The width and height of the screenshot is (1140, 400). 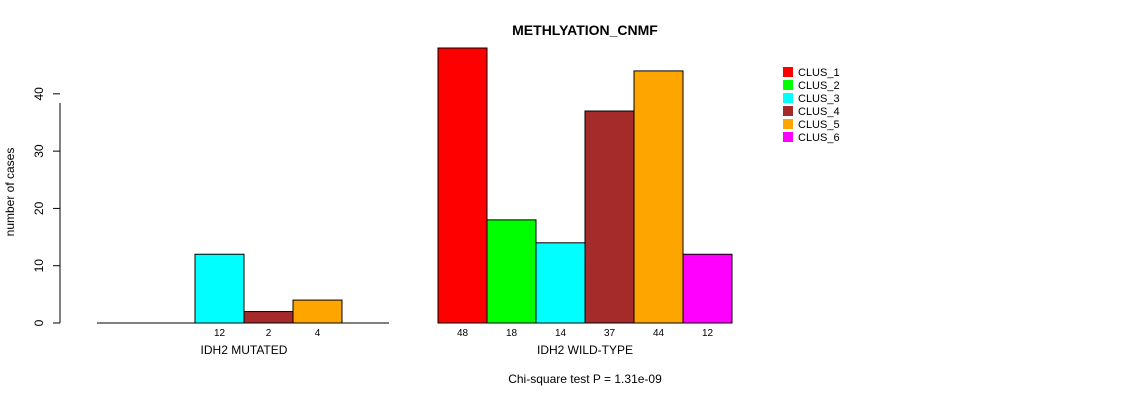 What do you see at coordinates (269, 333) in the screenshot?
I see `bar-value-label: 2` at bounding box center [269, 333].